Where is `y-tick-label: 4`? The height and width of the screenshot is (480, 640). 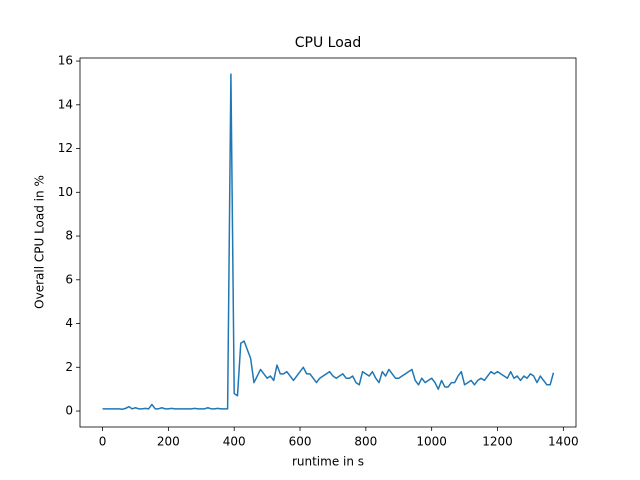 y-tick-label: 4 is located at coordinates (69, 323).